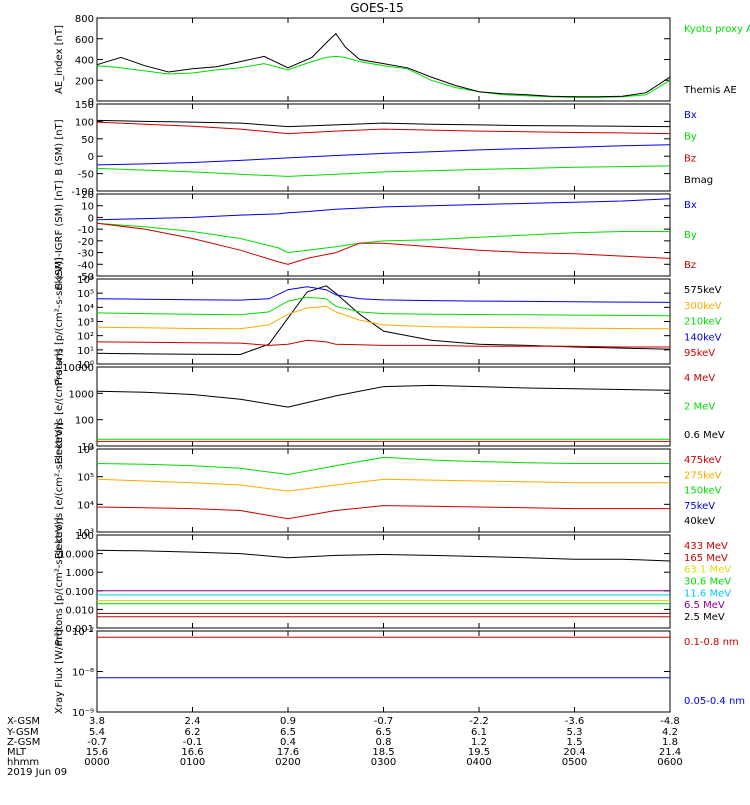 This screenshot has height=805, width=750. I want to click on footer-value: 1.8, so click(670, 742).